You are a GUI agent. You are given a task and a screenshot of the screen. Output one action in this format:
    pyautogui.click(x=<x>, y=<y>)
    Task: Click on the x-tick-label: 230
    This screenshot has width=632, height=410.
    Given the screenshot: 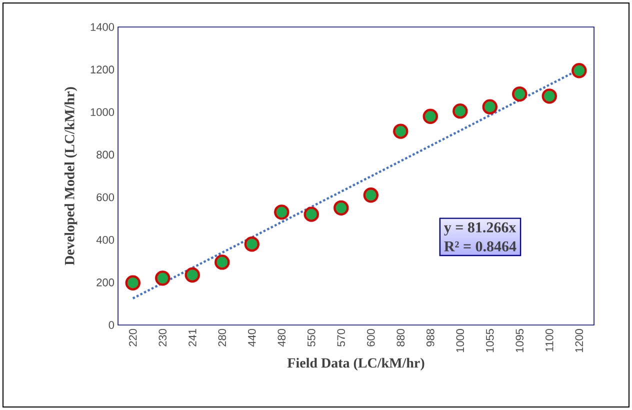 What is the action you would take?
    pyautogui.click(x=162, y=337)
    